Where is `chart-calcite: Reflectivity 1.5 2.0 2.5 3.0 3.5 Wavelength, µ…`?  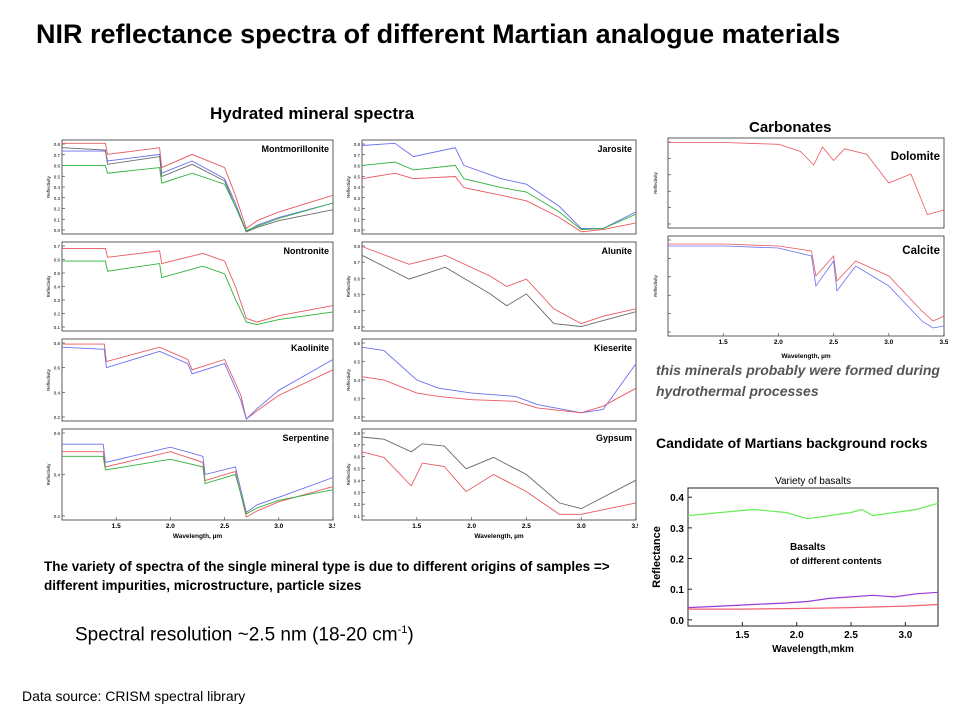 chart-calcite: Reflectivity 1.5 2.0 2.5 3.0 3.5 Wavelength, µ… is located at coordinates (798, 296).